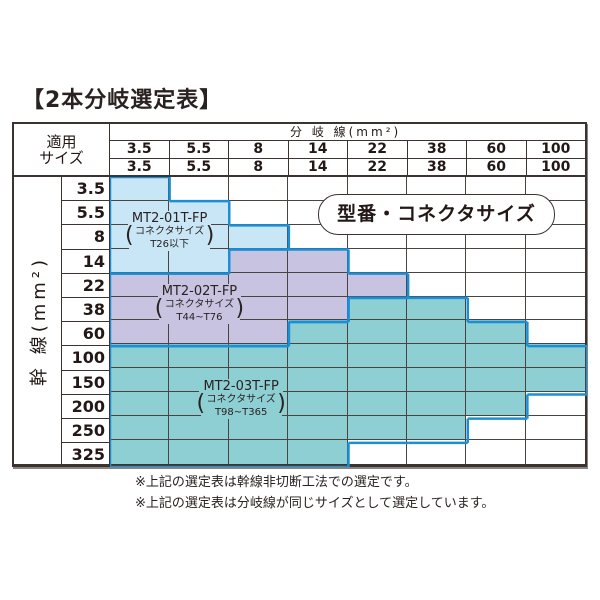 This screenshot has width=600, height=600. What do you see at coordinates (378, 167) in the screenshot?
I see `branch-size-header-cell: 22` at bounding box center [378, 167].